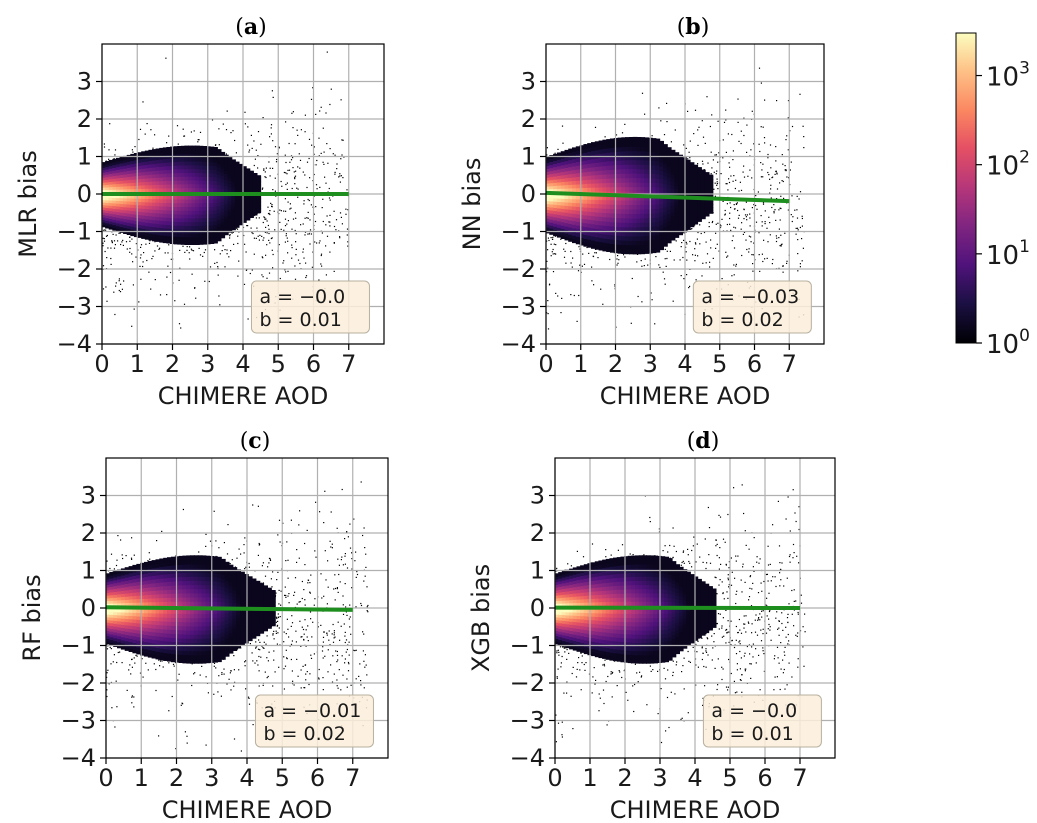  What do you see at coordinates (992, 196) in the screenshot?
I see `colorbar: 10⁰ 10¹ 10² 10³` at bounding box center [992, 196].